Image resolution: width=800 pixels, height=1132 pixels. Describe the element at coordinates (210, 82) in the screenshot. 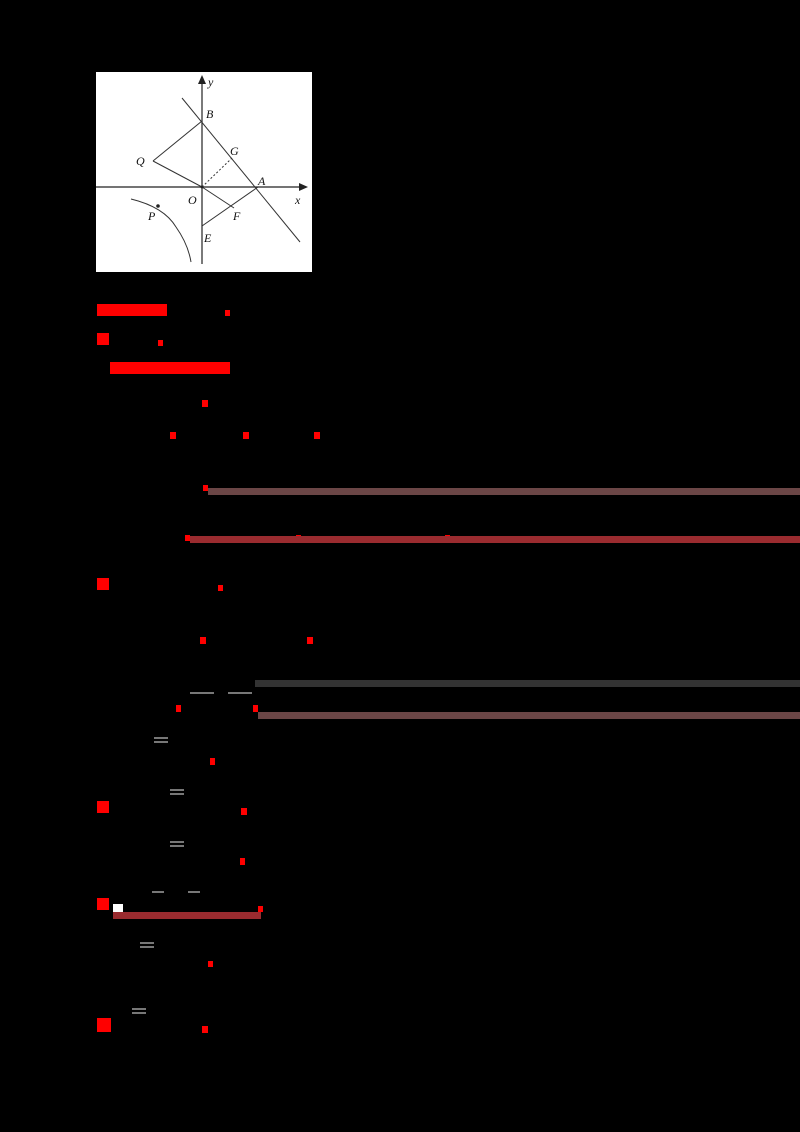

I see `y-axis-label: y` at that location.